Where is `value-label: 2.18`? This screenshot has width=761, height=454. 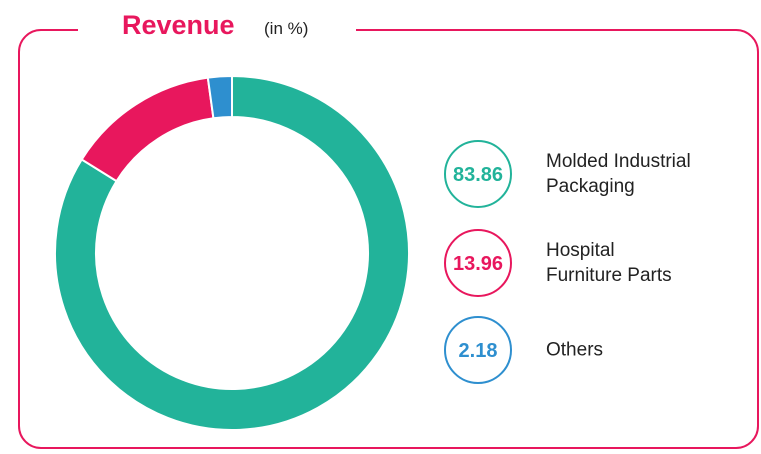
value-label: 2.18 is located at coordinates (478, 351).